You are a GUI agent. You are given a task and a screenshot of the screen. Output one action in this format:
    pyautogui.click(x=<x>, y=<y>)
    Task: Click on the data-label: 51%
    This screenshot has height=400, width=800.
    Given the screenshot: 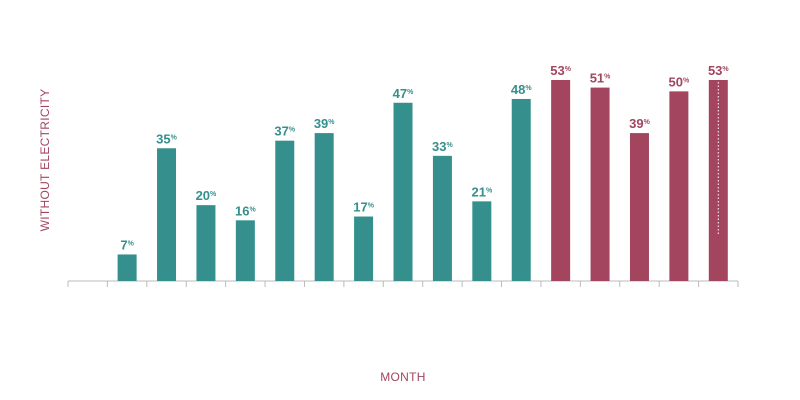 What is the action you would take?
    pyautogui.click(x=600, y=78)
    